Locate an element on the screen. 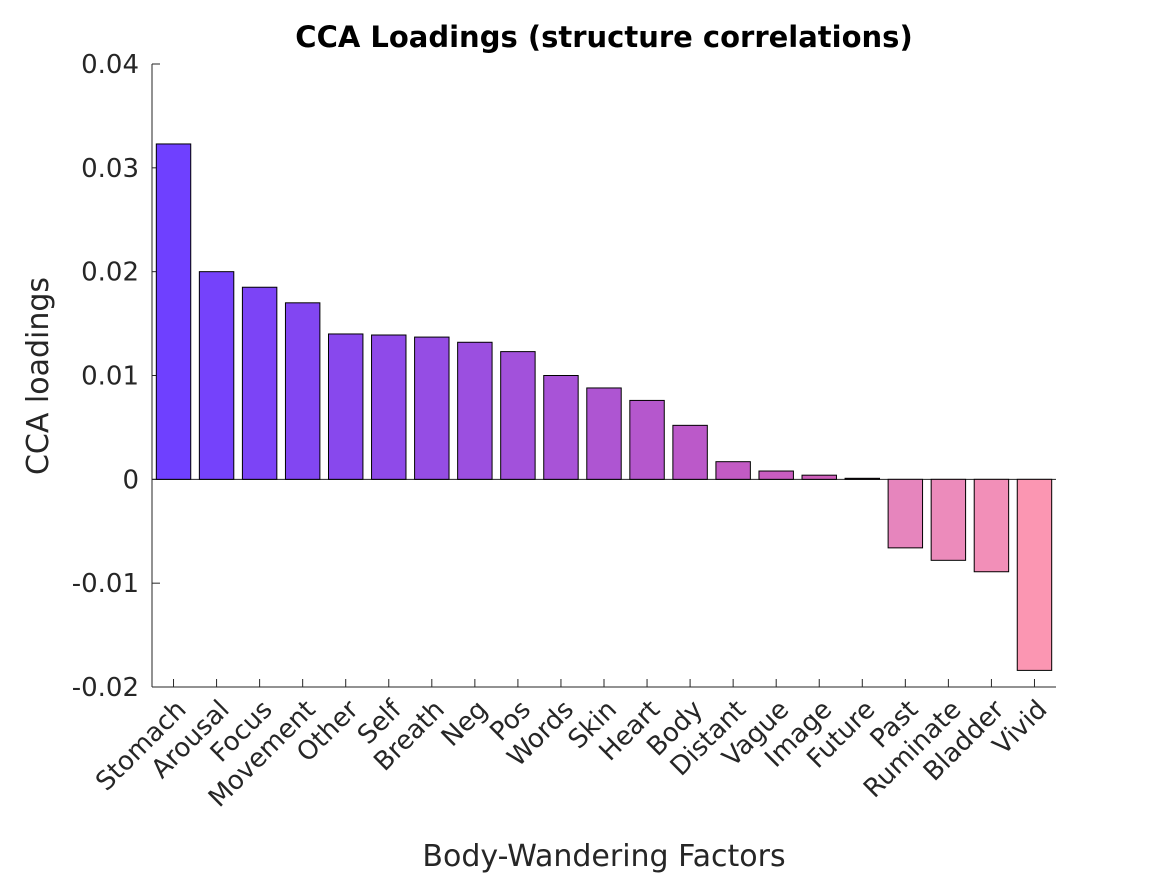  bar-vivid is located at coordinates (1034, 574).